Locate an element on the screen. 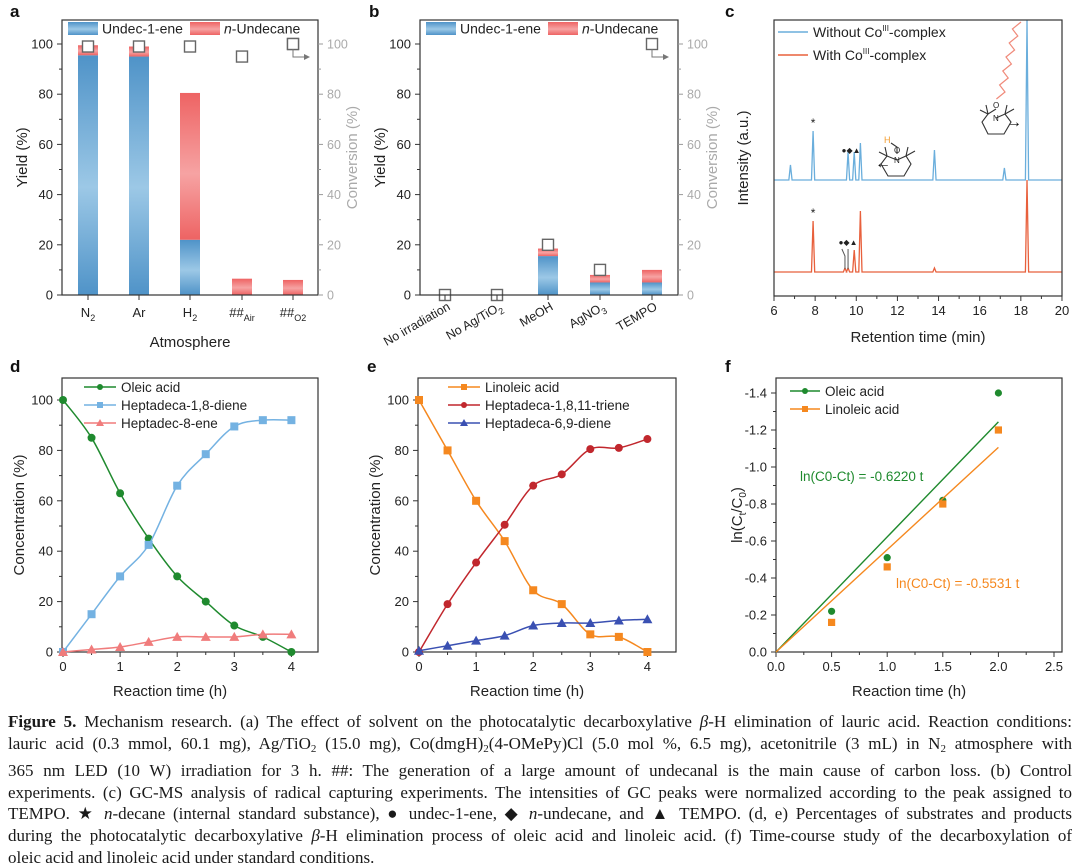 Image resolution: width=1080 pixels, height=868 pixels. y-tick-label: 40 is located at coordinates (46, 194).